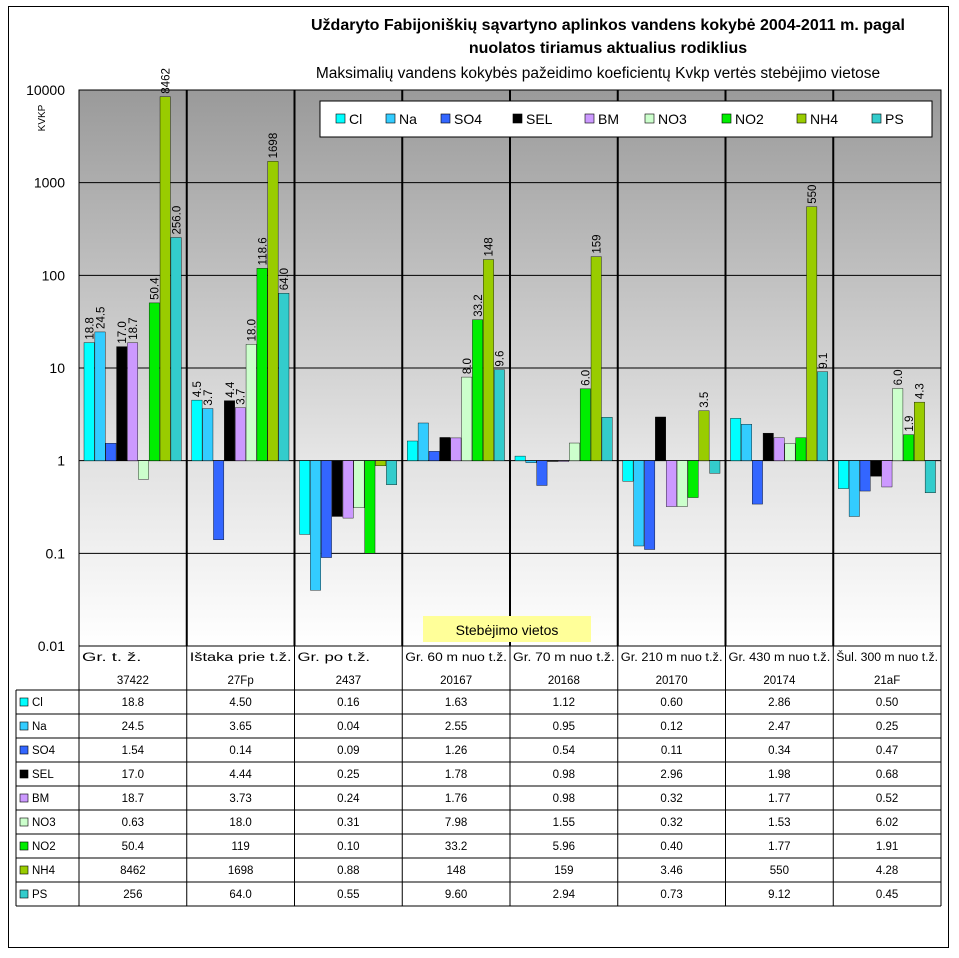 The image size is (959, 958). I want to click on table-cell: 0.32, so click(671, 823).